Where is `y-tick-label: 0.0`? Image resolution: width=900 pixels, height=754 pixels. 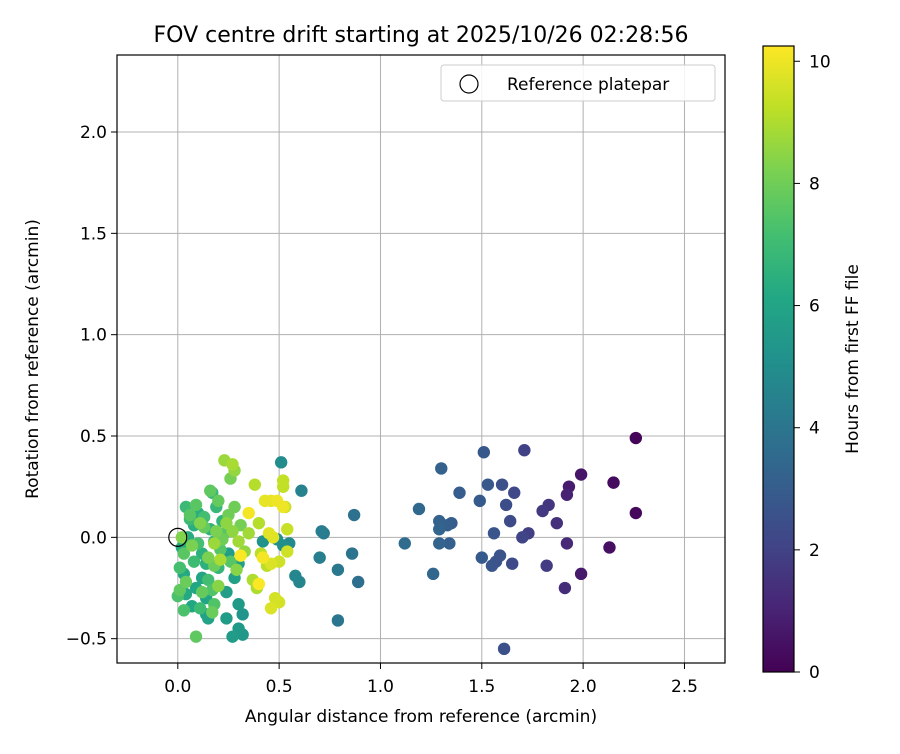 y-tick-label: 0.0 is located at coordinates (93, 538).